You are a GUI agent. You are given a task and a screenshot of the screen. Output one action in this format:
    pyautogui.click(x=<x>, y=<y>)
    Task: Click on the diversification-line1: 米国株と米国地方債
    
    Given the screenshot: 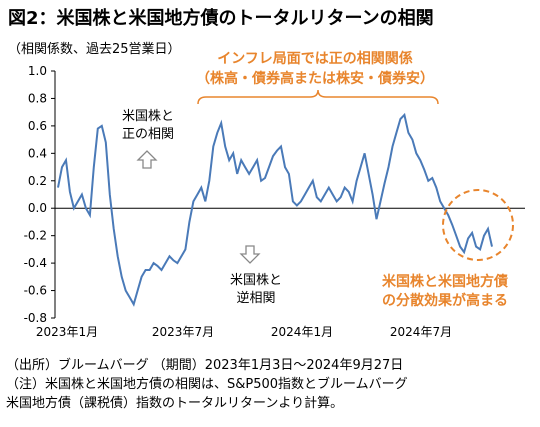 What is the action you would take?
    pyautogui.click(x=445, y=282)
    